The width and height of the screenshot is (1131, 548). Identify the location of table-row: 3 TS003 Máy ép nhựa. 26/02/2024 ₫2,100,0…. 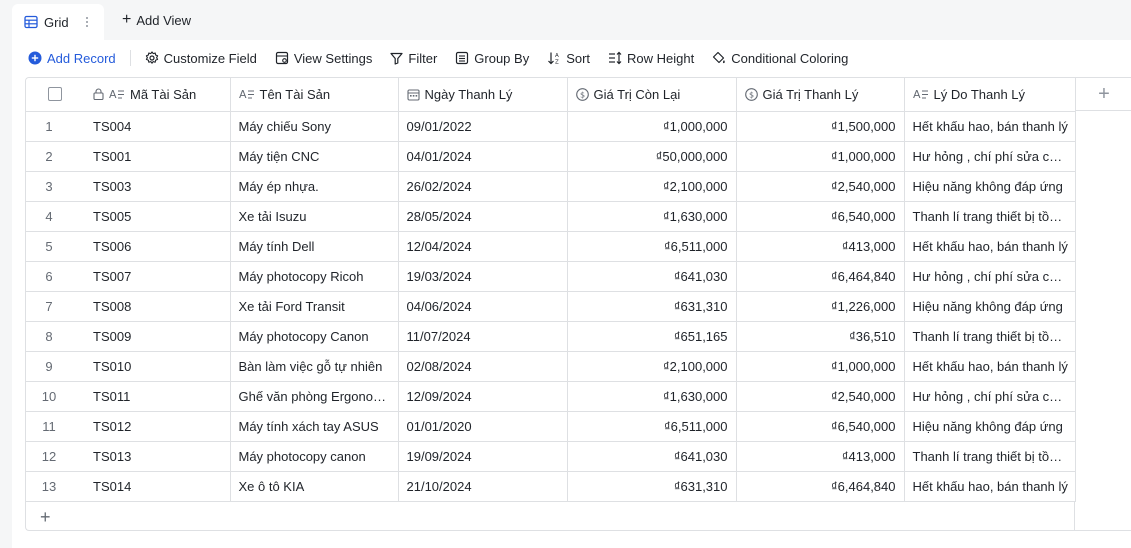
(551, 186).